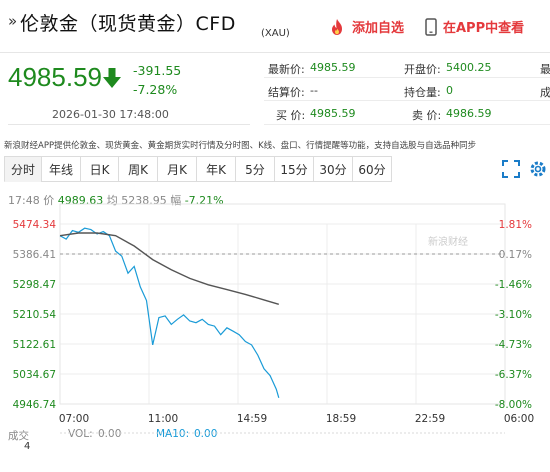 This screenshot has width=550, height=472. What do you see at coordinates (484, 28) in the screenshot?
I see `view-in-app-label: 在APP中查看` at bounding box center [484, 28].